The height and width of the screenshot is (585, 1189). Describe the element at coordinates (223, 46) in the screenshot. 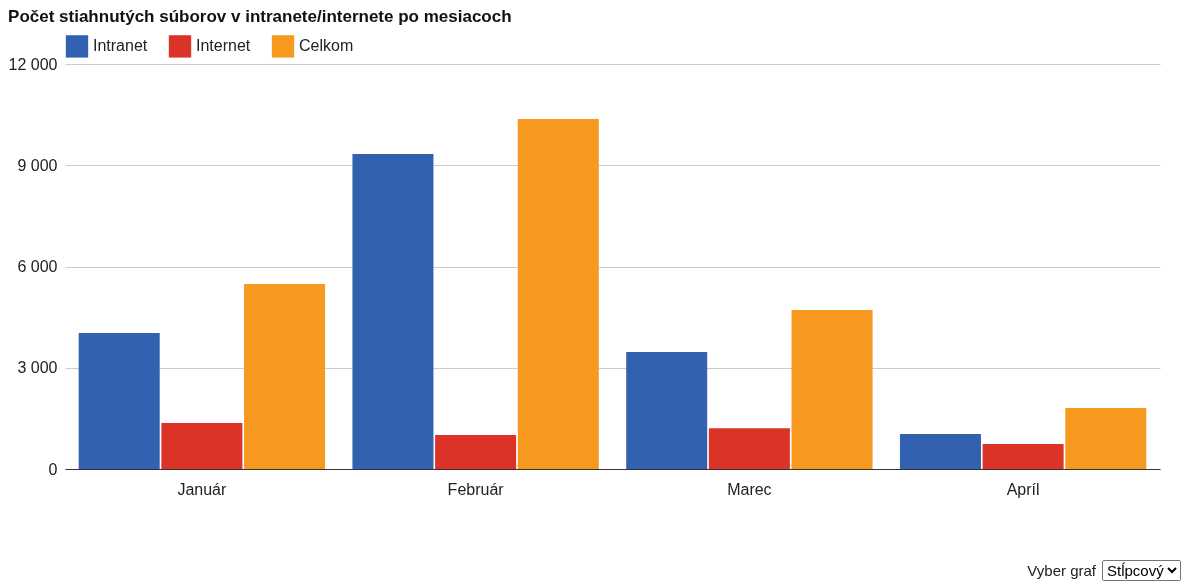

I see `legend-label: Internet` at that location.